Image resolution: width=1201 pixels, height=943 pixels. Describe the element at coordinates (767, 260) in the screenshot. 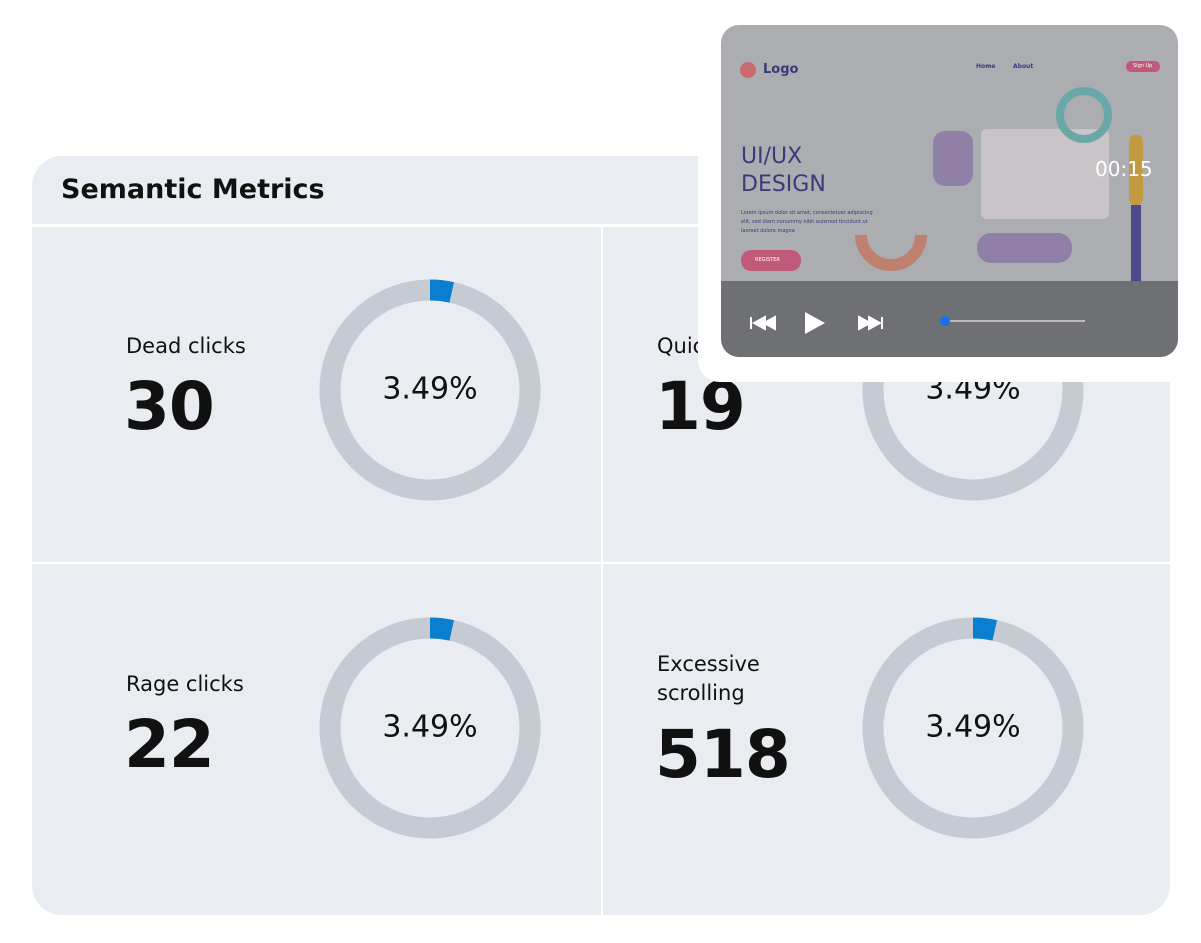

I see `register-button: REGISTER` at that location.